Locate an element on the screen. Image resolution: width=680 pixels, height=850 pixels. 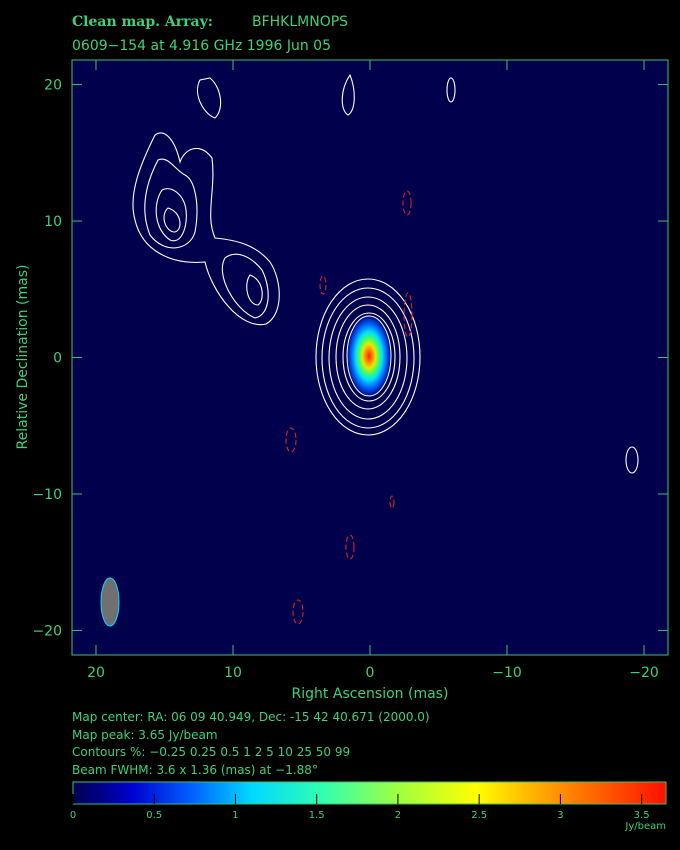
array: BFHKLMNOPS is located at coordinates (300, 22).